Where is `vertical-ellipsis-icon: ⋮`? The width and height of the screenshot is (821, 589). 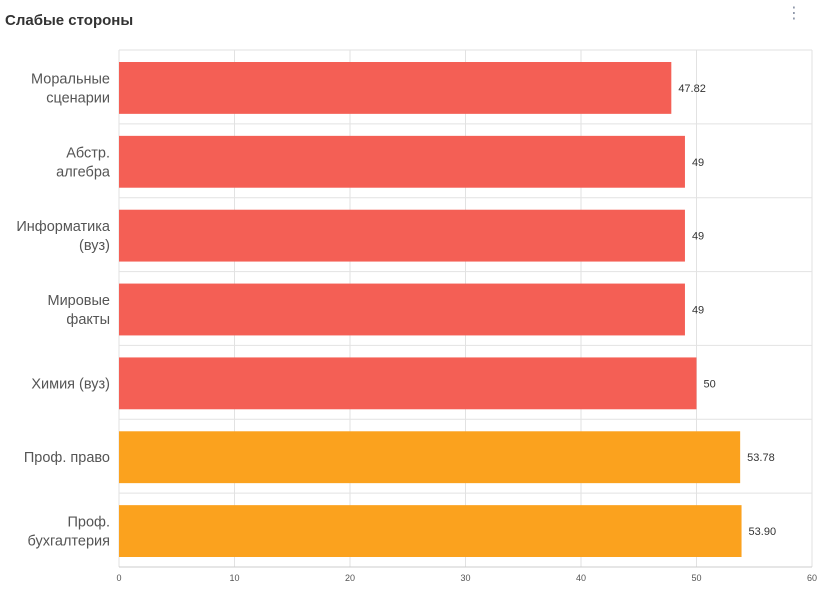 vertical-ellipsis-icon: ⋮ is located at coordinates (794, 13).